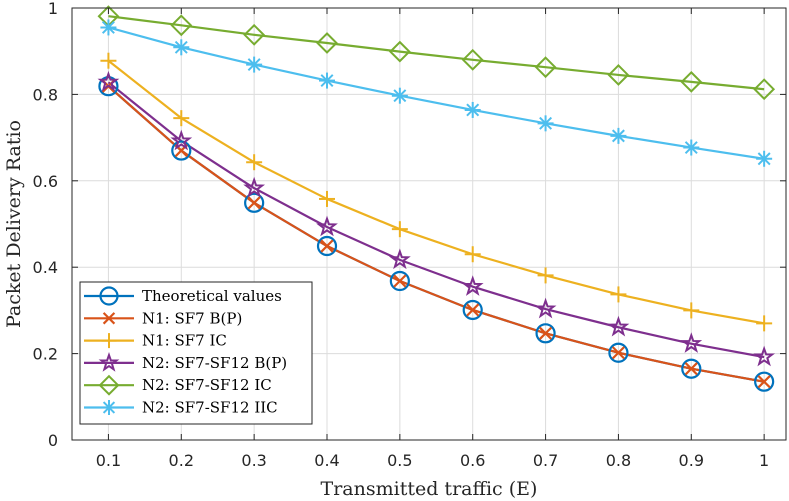 Image resolution: width=789 pixels, height=501 pixels. I want to click on legend-item: N2: SF7-SF12 IC, so click(178, 385).